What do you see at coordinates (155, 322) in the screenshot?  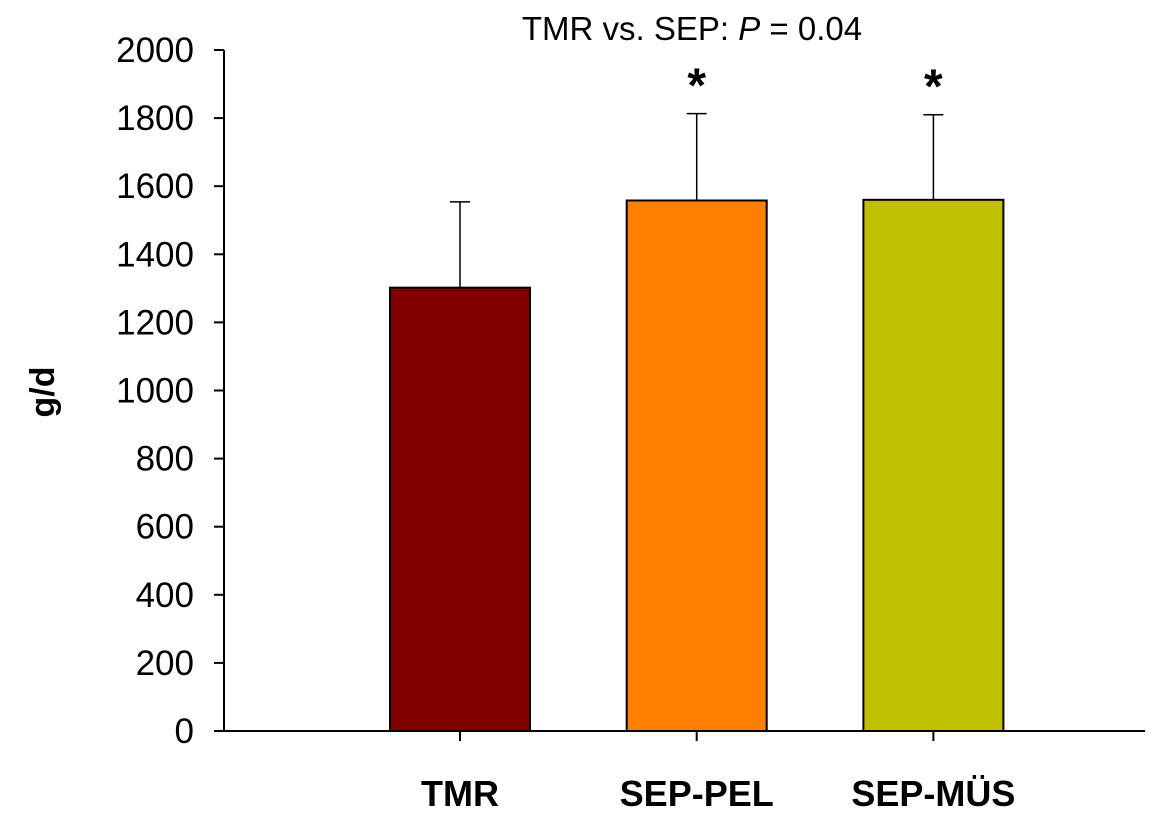 I see `y-tick-label: 1200` at bounding box center [155, 322].